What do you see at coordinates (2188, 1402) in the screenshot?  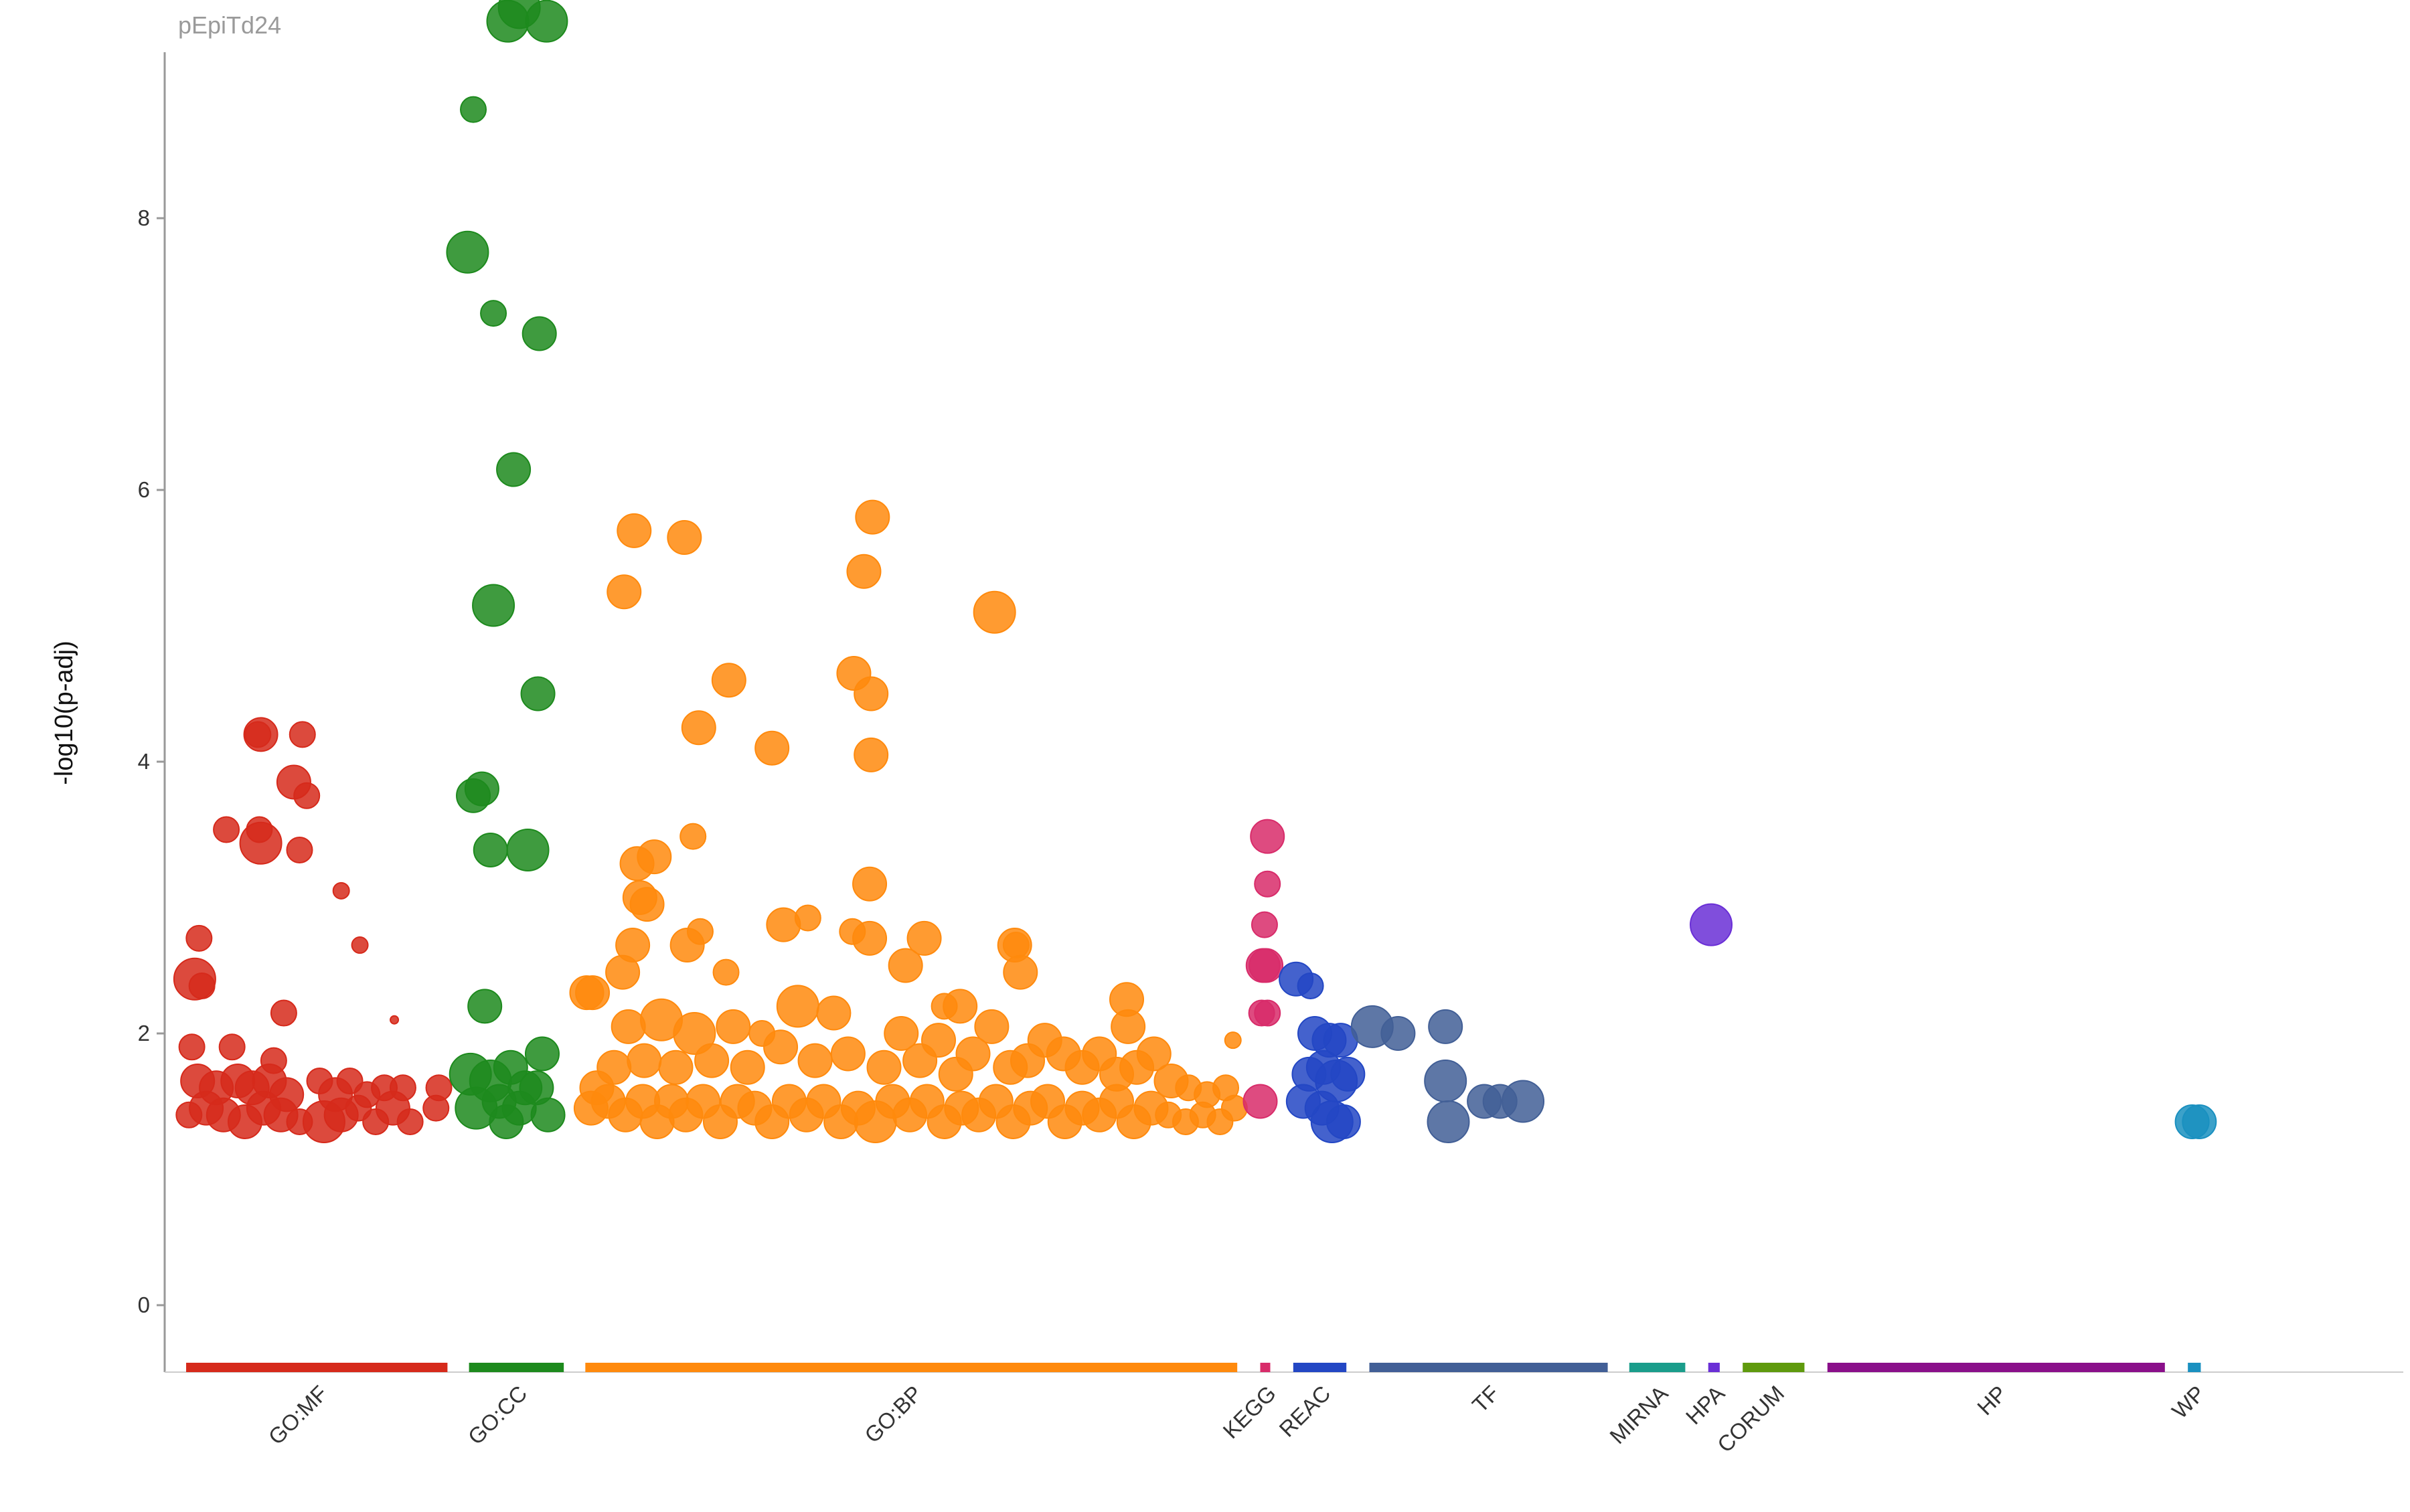 I see `category-label: WP` at bounding box center [2188, 1402].